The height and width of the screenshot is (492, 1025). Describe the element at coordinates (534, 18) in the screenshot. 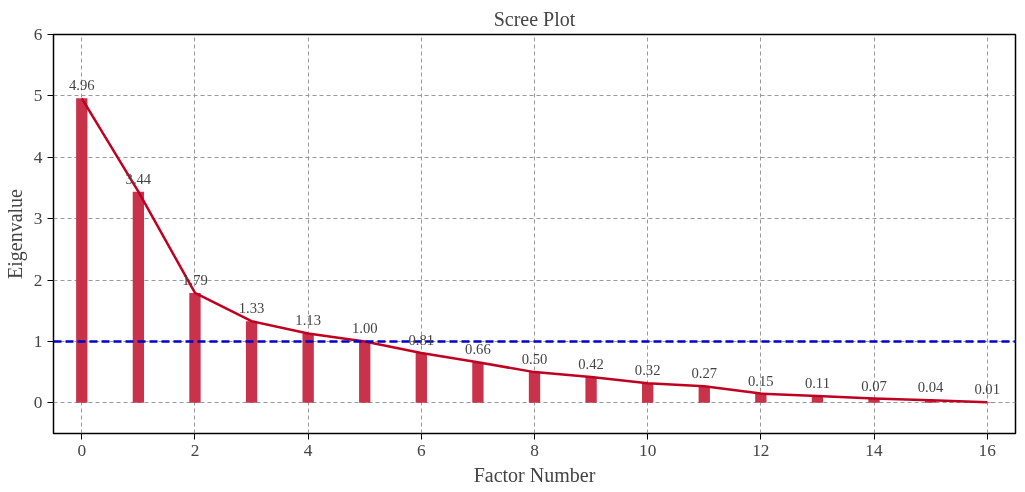

I see `chart-title: Scree Plot` at that location.